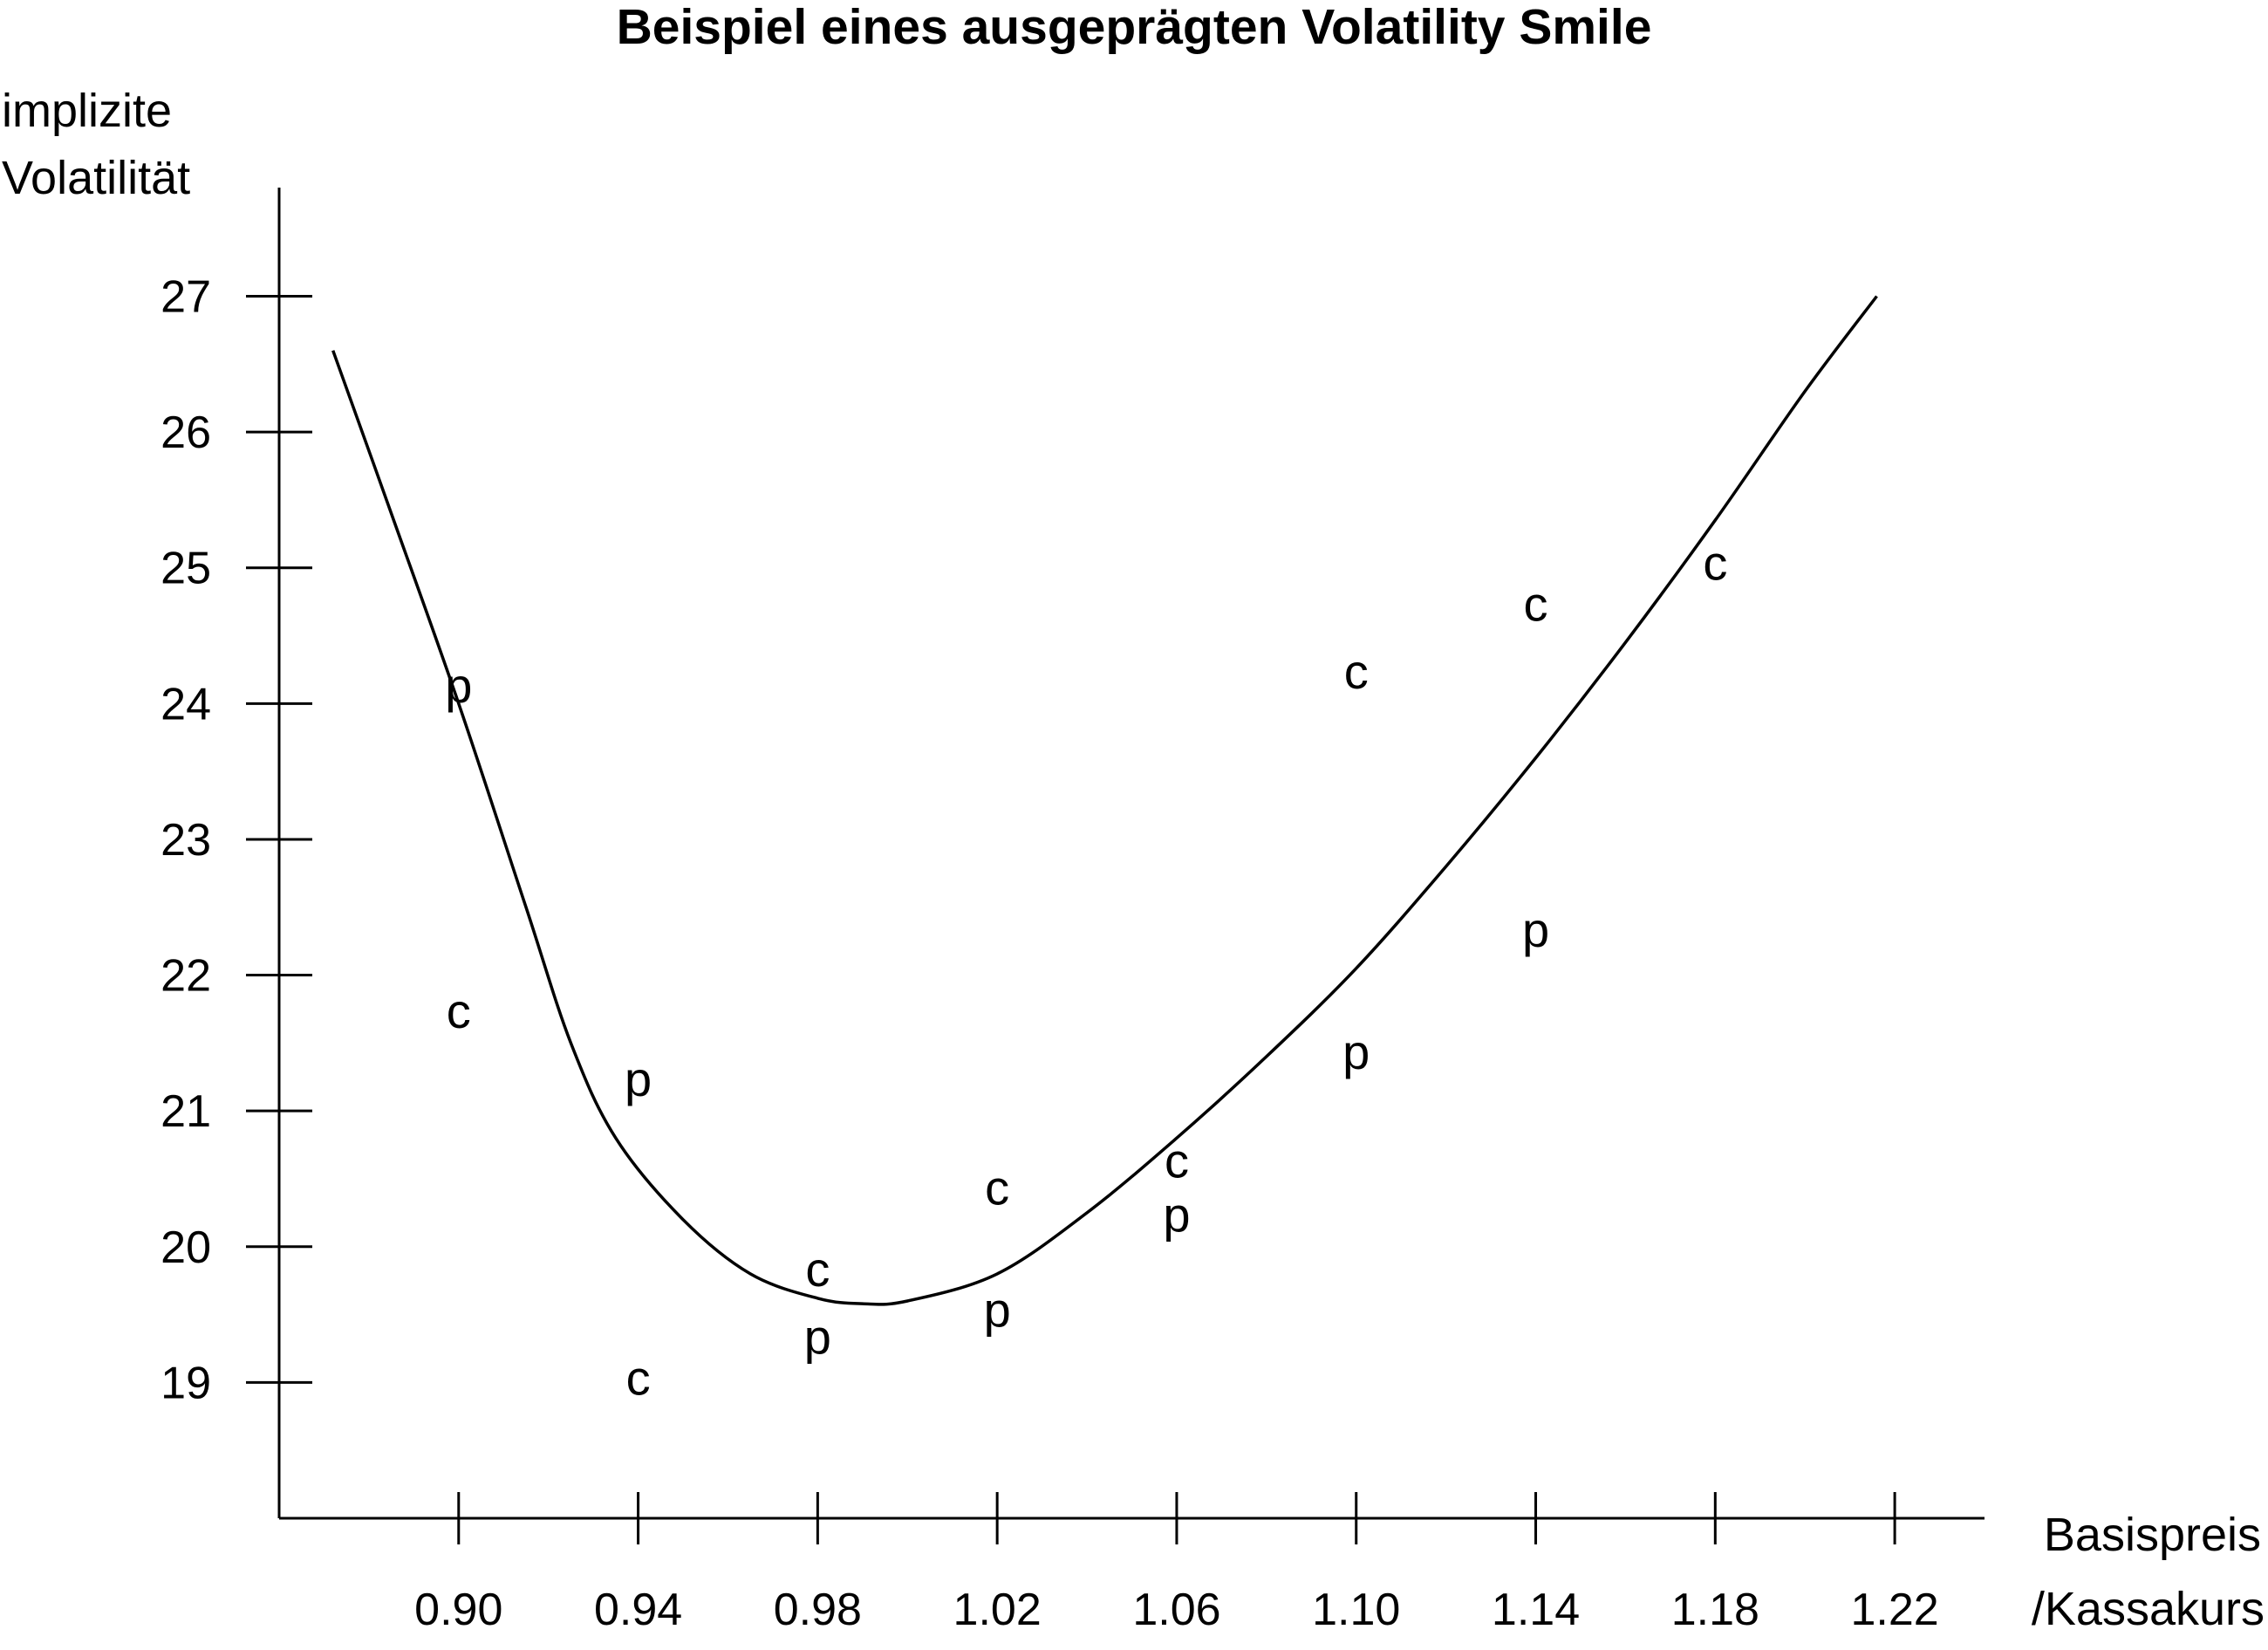 This screenshot has width=2268, height=1650. Describe the element at coordinates (186, 1111) in the screenshot. I see `y-tick-label: 21` at that location.